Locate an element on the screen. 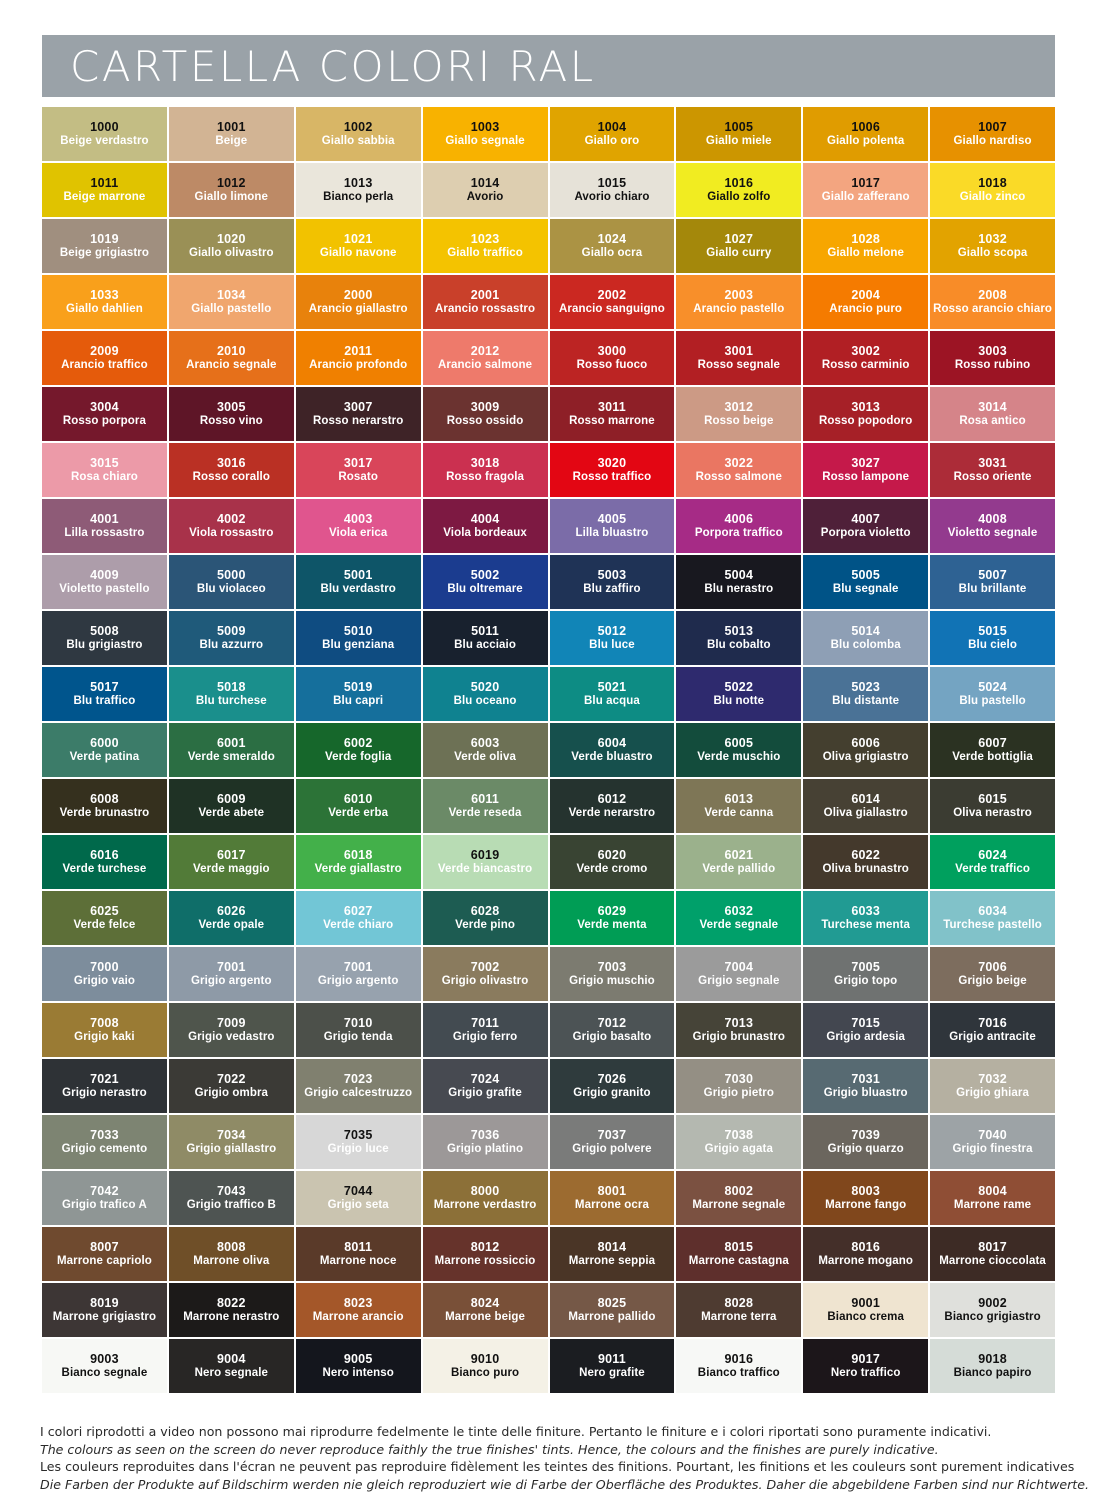  color-swatch: 9011 Nero grafite is located at coordinates (612, 1366).